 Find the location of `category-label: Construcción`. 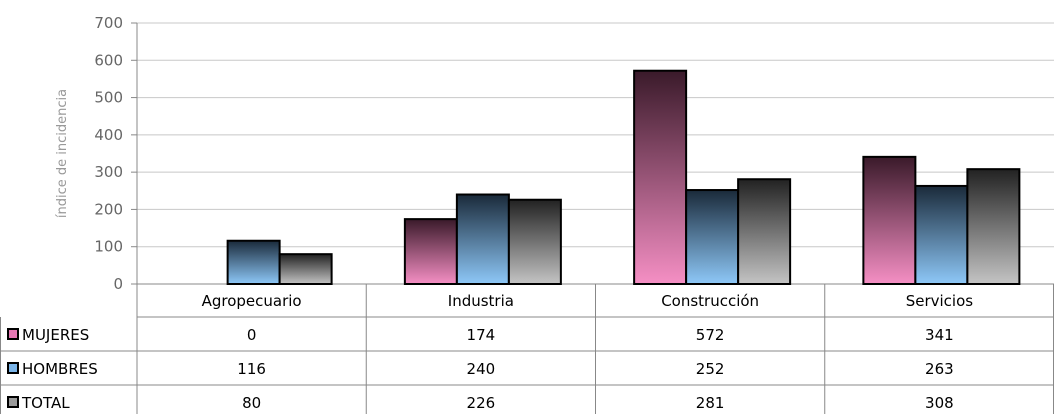

category-label: Construcción is located at coordinates (710, 301).